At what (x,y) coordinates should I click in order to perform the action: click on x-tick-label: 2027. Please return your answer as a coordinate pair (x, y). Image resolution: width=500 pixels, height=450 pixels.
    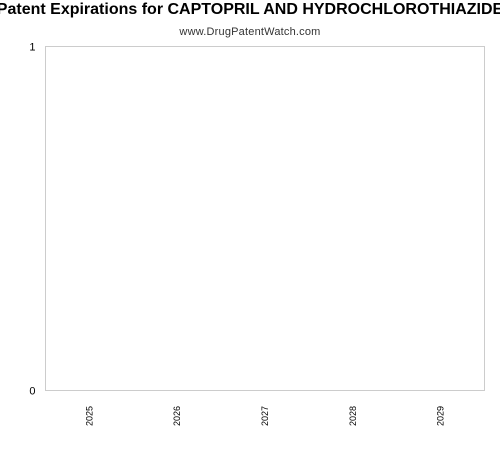
    Looking at the image, I should click on (265, 416).